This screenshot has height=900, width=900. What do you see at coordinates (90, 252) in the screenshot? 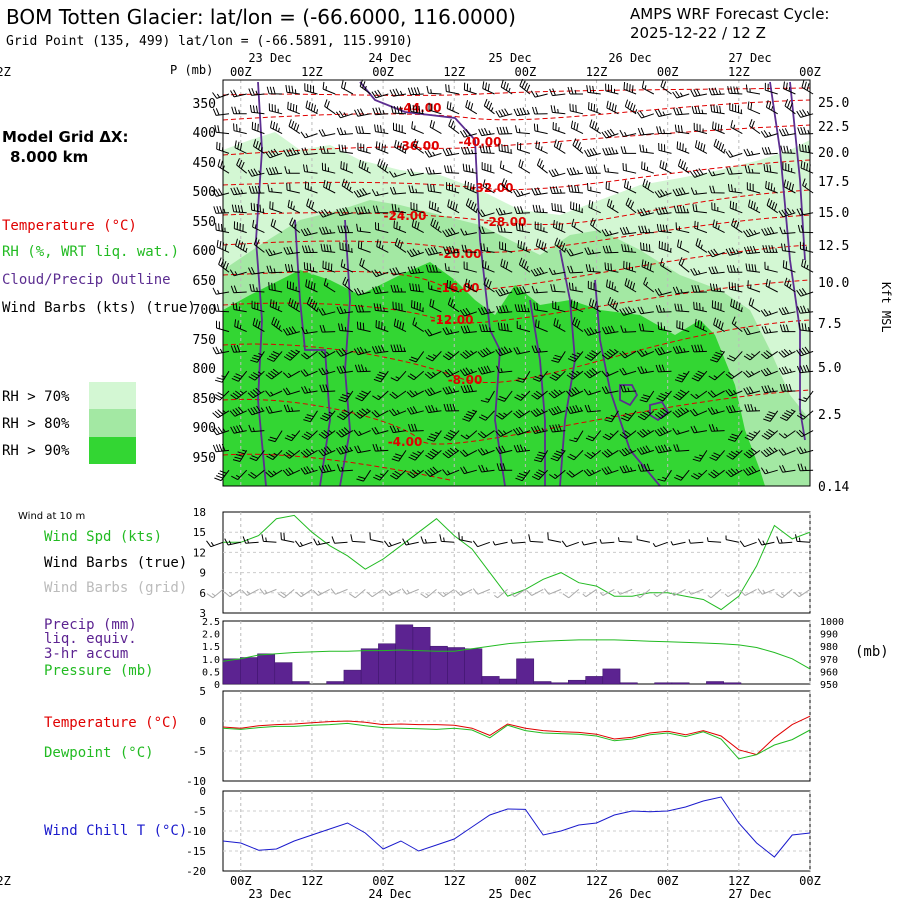
I see `rh-legend: RH (%, WRT liq. wat.)` at bounding box center [90, 252].